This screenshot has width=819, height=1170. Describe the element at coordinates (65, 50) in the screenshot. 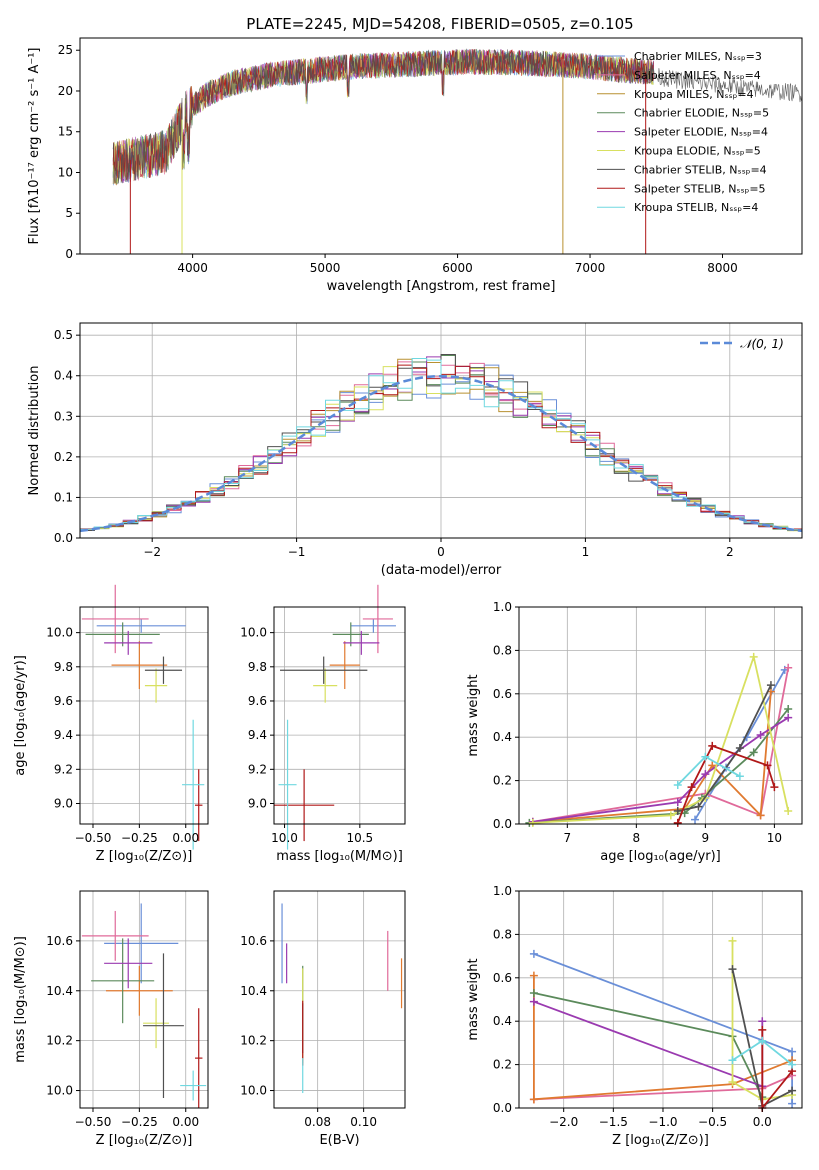

I see `y-tick-label: 25` at that location.